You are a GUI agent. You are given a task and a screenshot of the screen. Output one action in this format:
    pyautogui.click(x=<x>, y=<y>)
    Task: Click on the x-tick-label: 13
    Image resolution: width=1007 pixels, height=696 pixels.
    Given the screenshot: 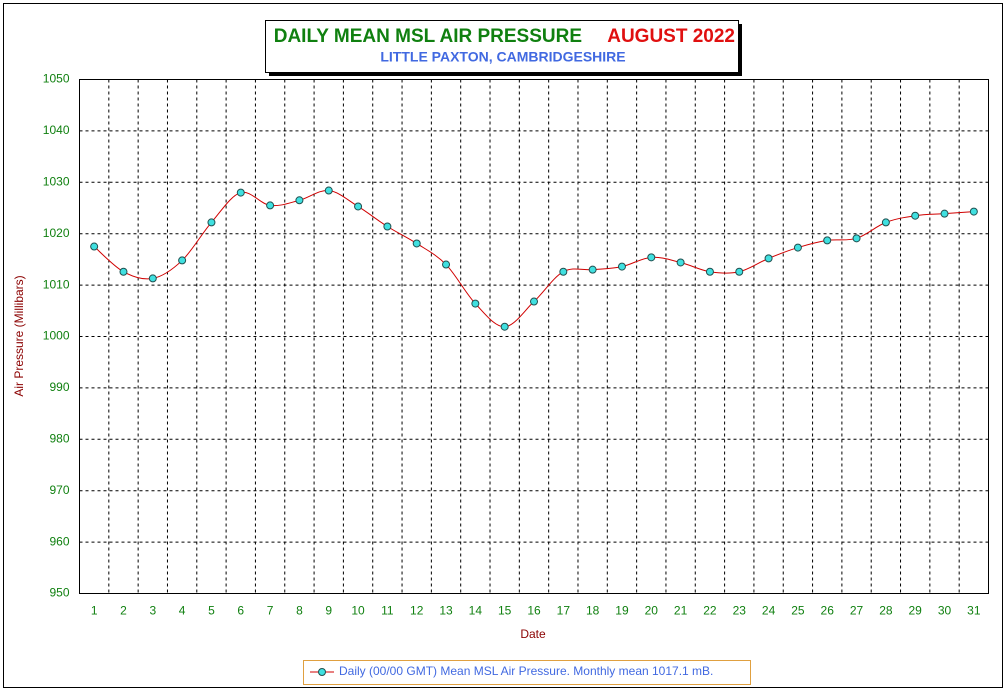 What is the action you would take?
    pyautogui.click(x=446, y=611)
    